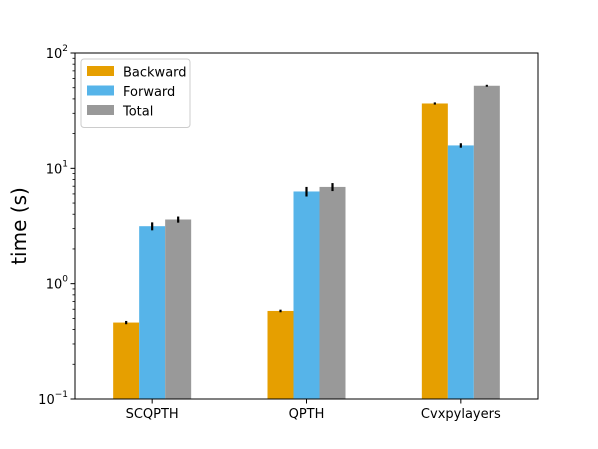  I want to click on x-tick-label: SCQPTH, so click(152, 414).